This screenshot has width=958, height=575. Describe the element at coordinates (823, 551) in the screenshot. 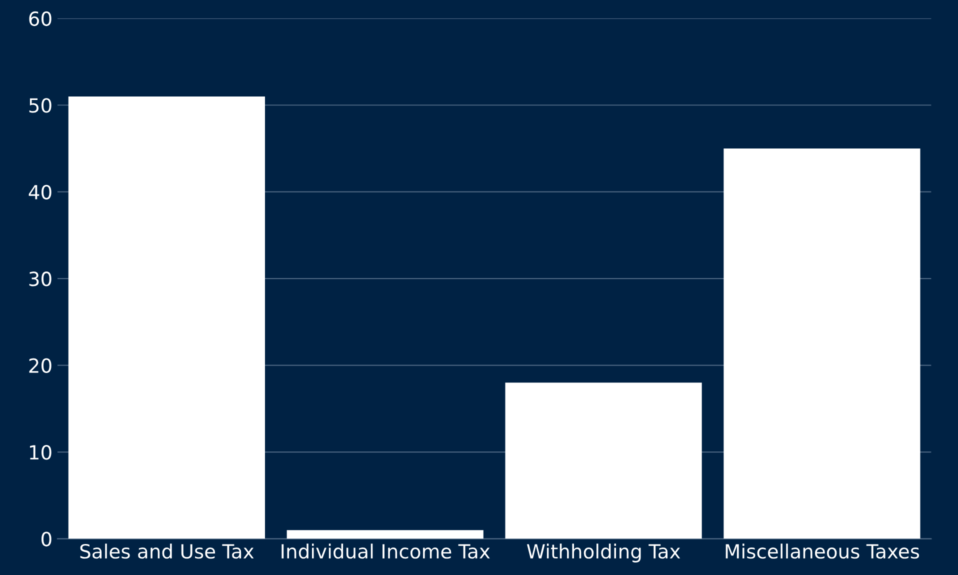

I see `x-tick-label: Miscellaneous Taxes` at that location.